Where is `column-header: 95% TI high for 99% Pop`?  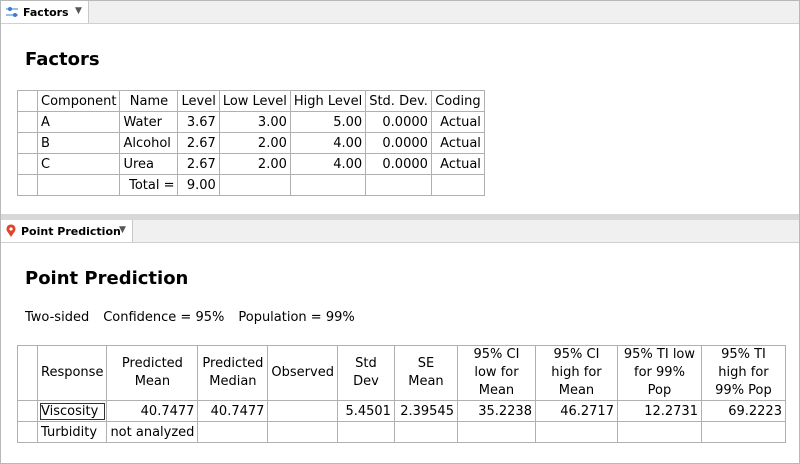
column-header: 95% TI high for 99% Pop is located at coordinates (743, 373).